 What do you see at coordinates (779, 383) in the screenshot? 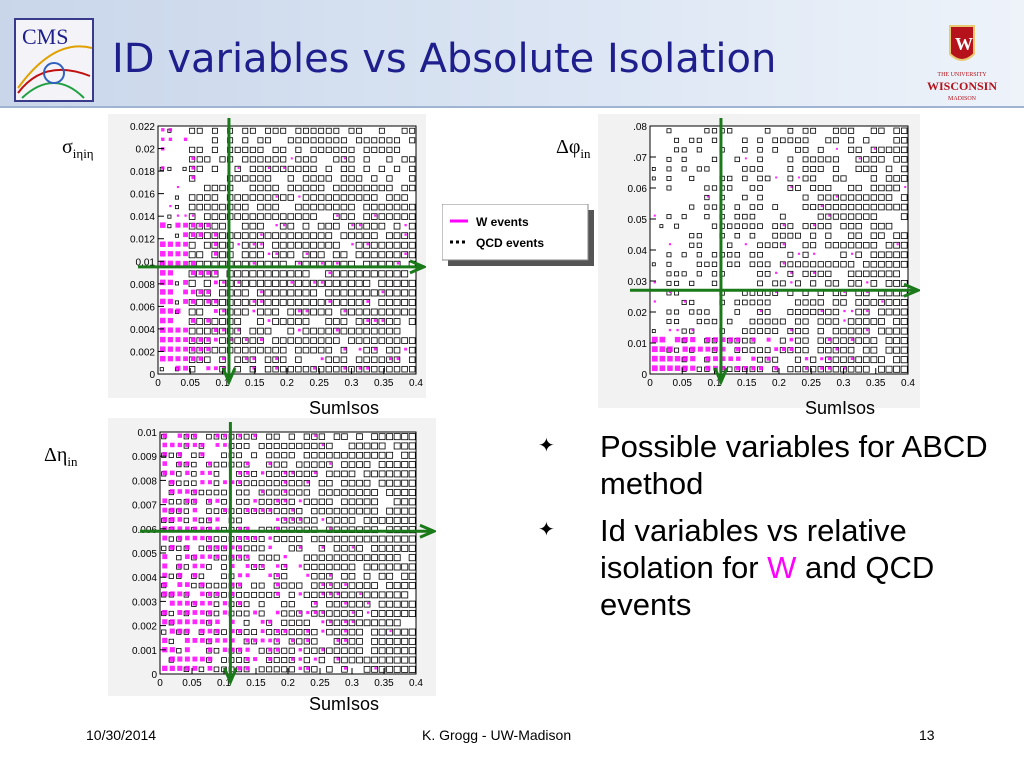
I see `x-tick-label: 0.2` at bounding box center [779, 383].